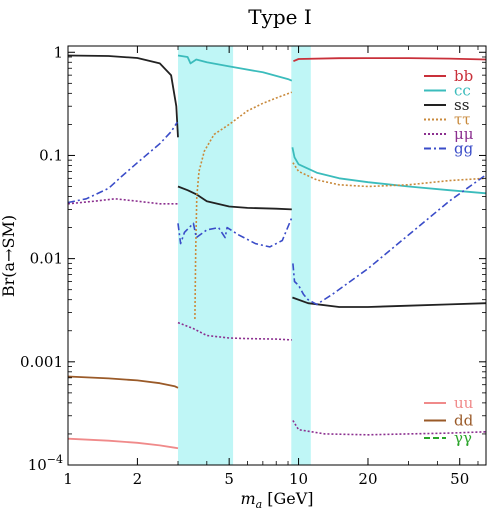  What do you see at coordinates (287, 498) in the screenshot?
I see `x-axis-label-unit: [GeV]` at bounding box center [287, 498].